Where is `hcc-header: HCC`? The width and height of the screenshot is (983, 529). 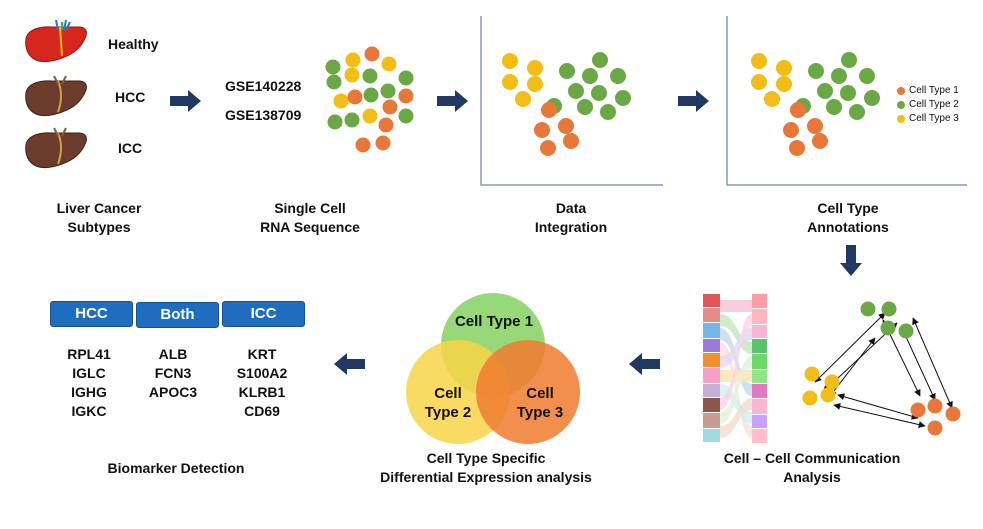
hcc-header: HCC is located at coordinates (91, 314).